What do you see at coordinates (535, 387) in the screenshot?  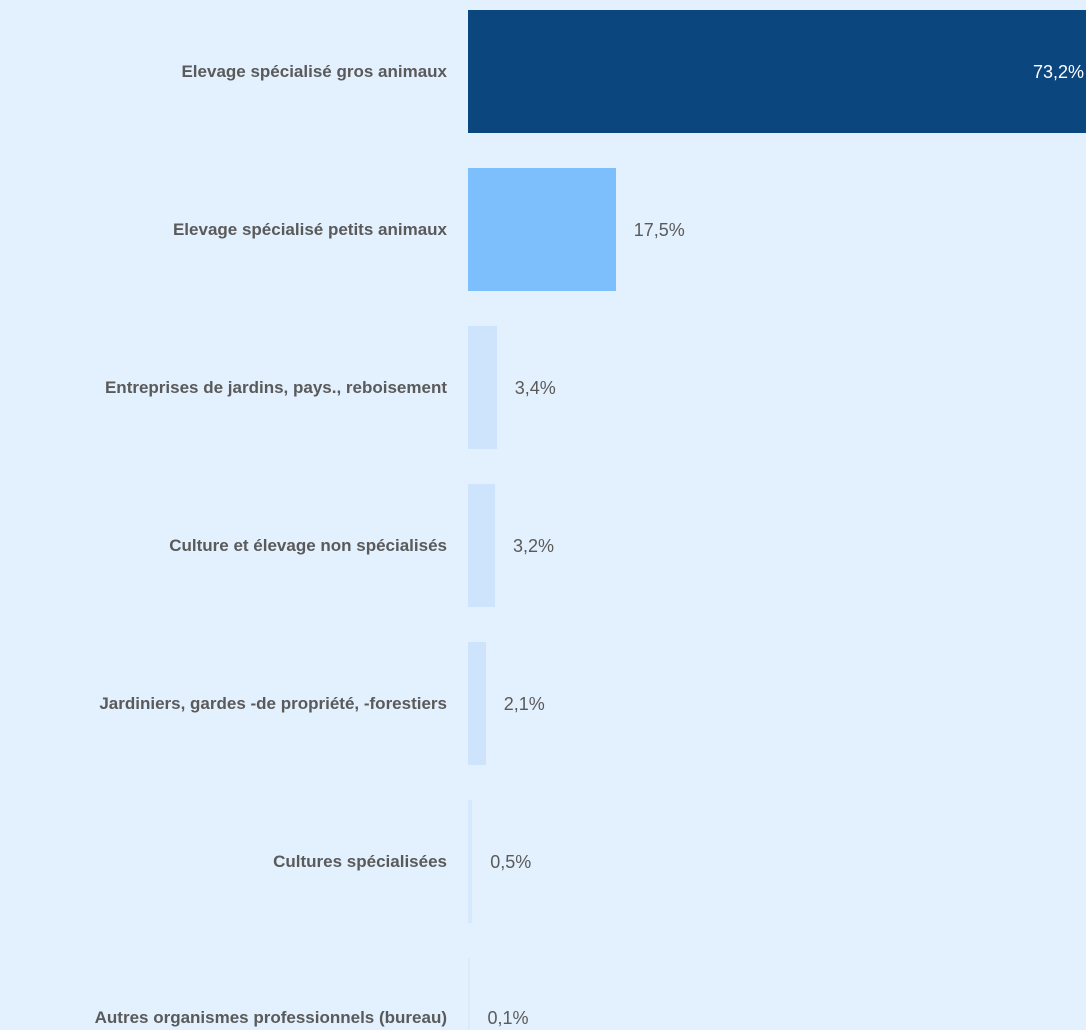 I see `data-label: 3,4%` at bounding box center [535, 387].